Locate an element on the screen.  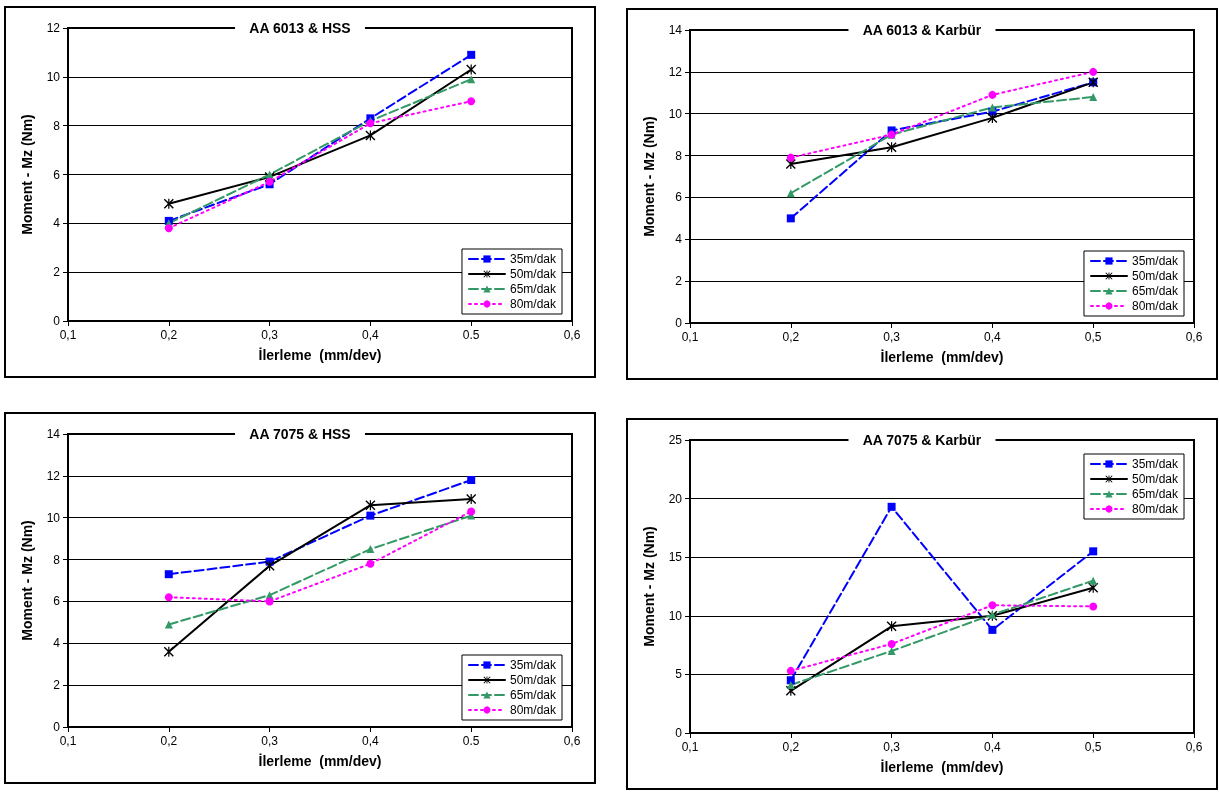
chart-title: AA 6013 & HSS is located at coordinates (300, 28).